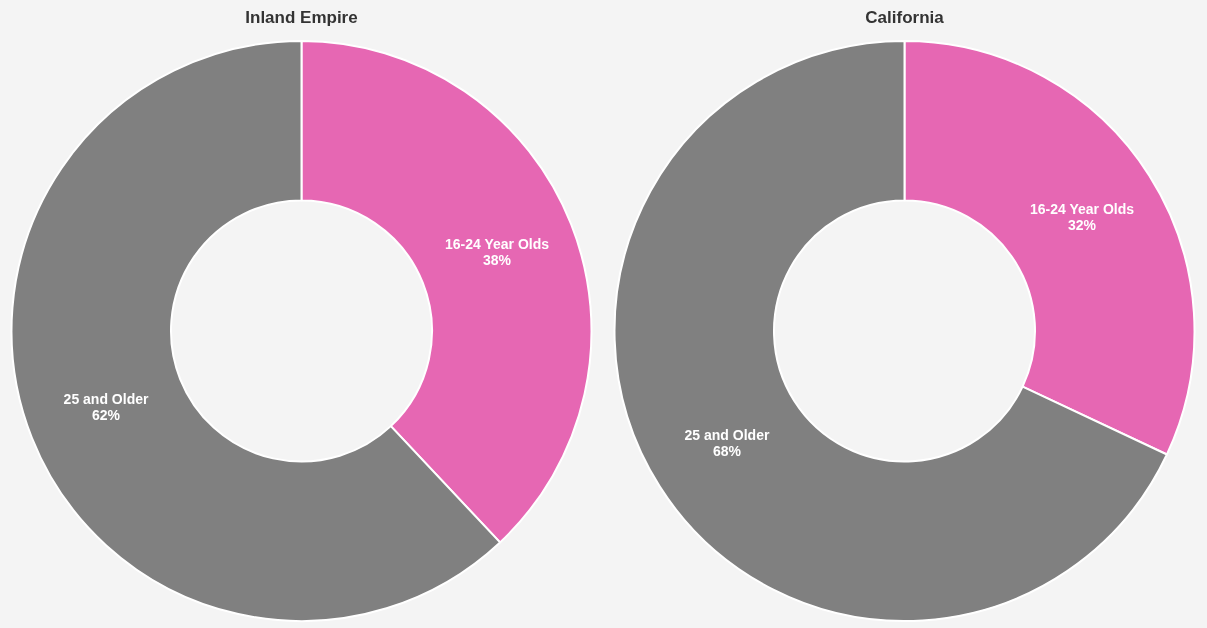 The image size is (1207, 628). What do you see at coordinates (904, 18) in the screenshot?
I see `chart-title: California` at bounding box center [904, 18].